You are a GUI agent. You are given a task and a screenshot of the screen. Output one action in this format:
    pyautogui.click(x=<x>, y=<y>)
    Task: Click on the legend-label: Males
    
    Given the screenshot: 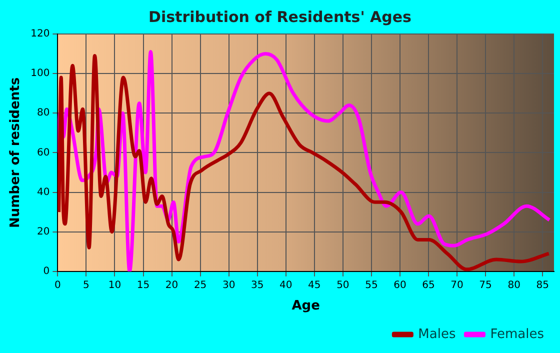 What is the action you would take?
    pyautogui.click(x=437, y=334)
    